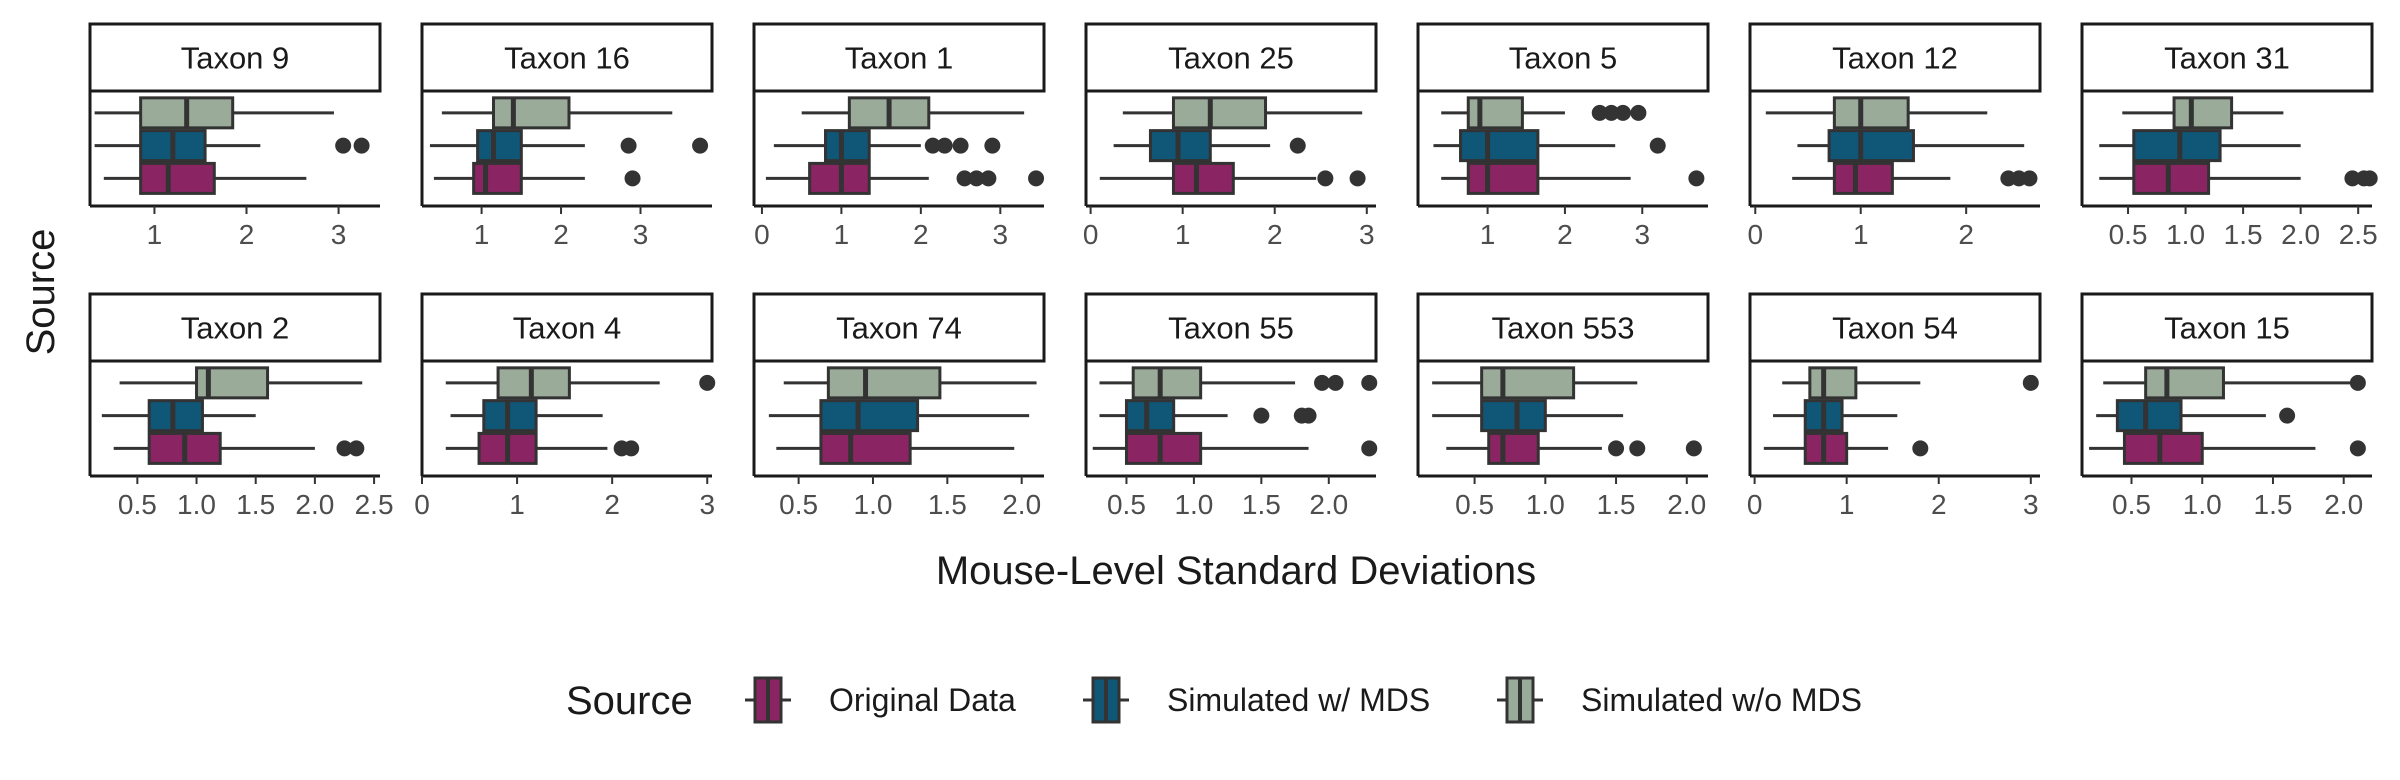 This screenshot has height=780, width=2400. Describe the element at coordinates (629, 701) in the screenshot. I see `legend-title: Source` at that location.